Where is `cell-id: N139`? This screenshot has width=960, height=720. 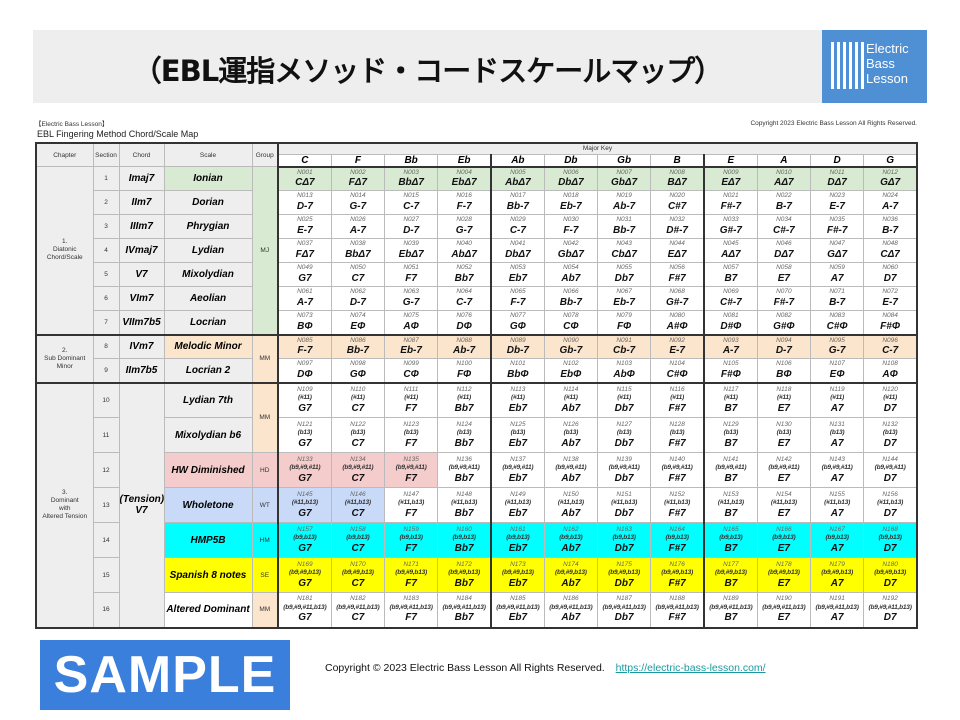 cell-id: N139 is located at coordinates (624, 459).